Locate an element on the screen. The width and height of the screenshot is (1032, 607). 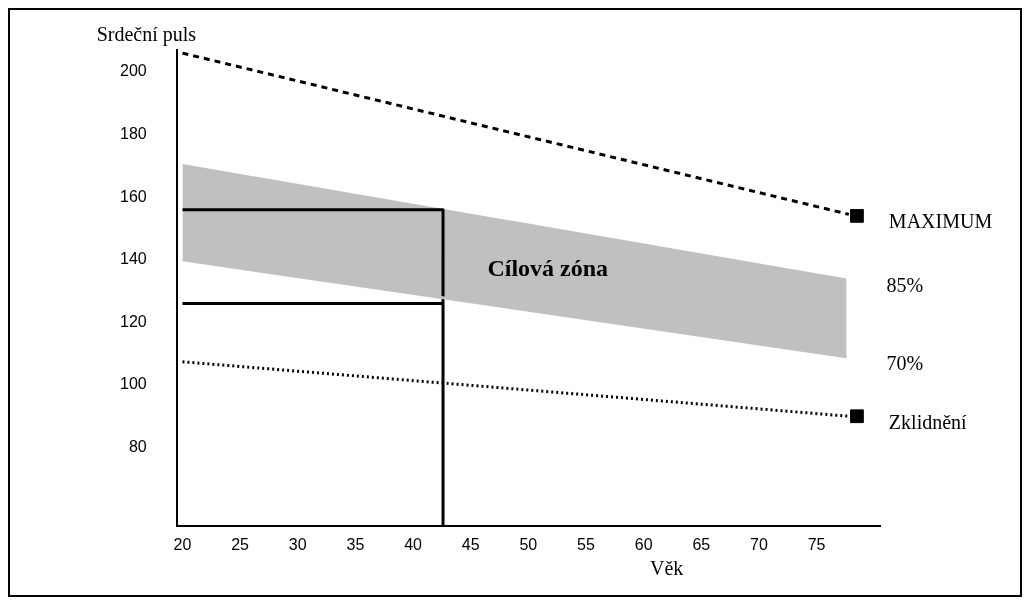
y-tick-label: 80 is located at coordinates (137, 446).